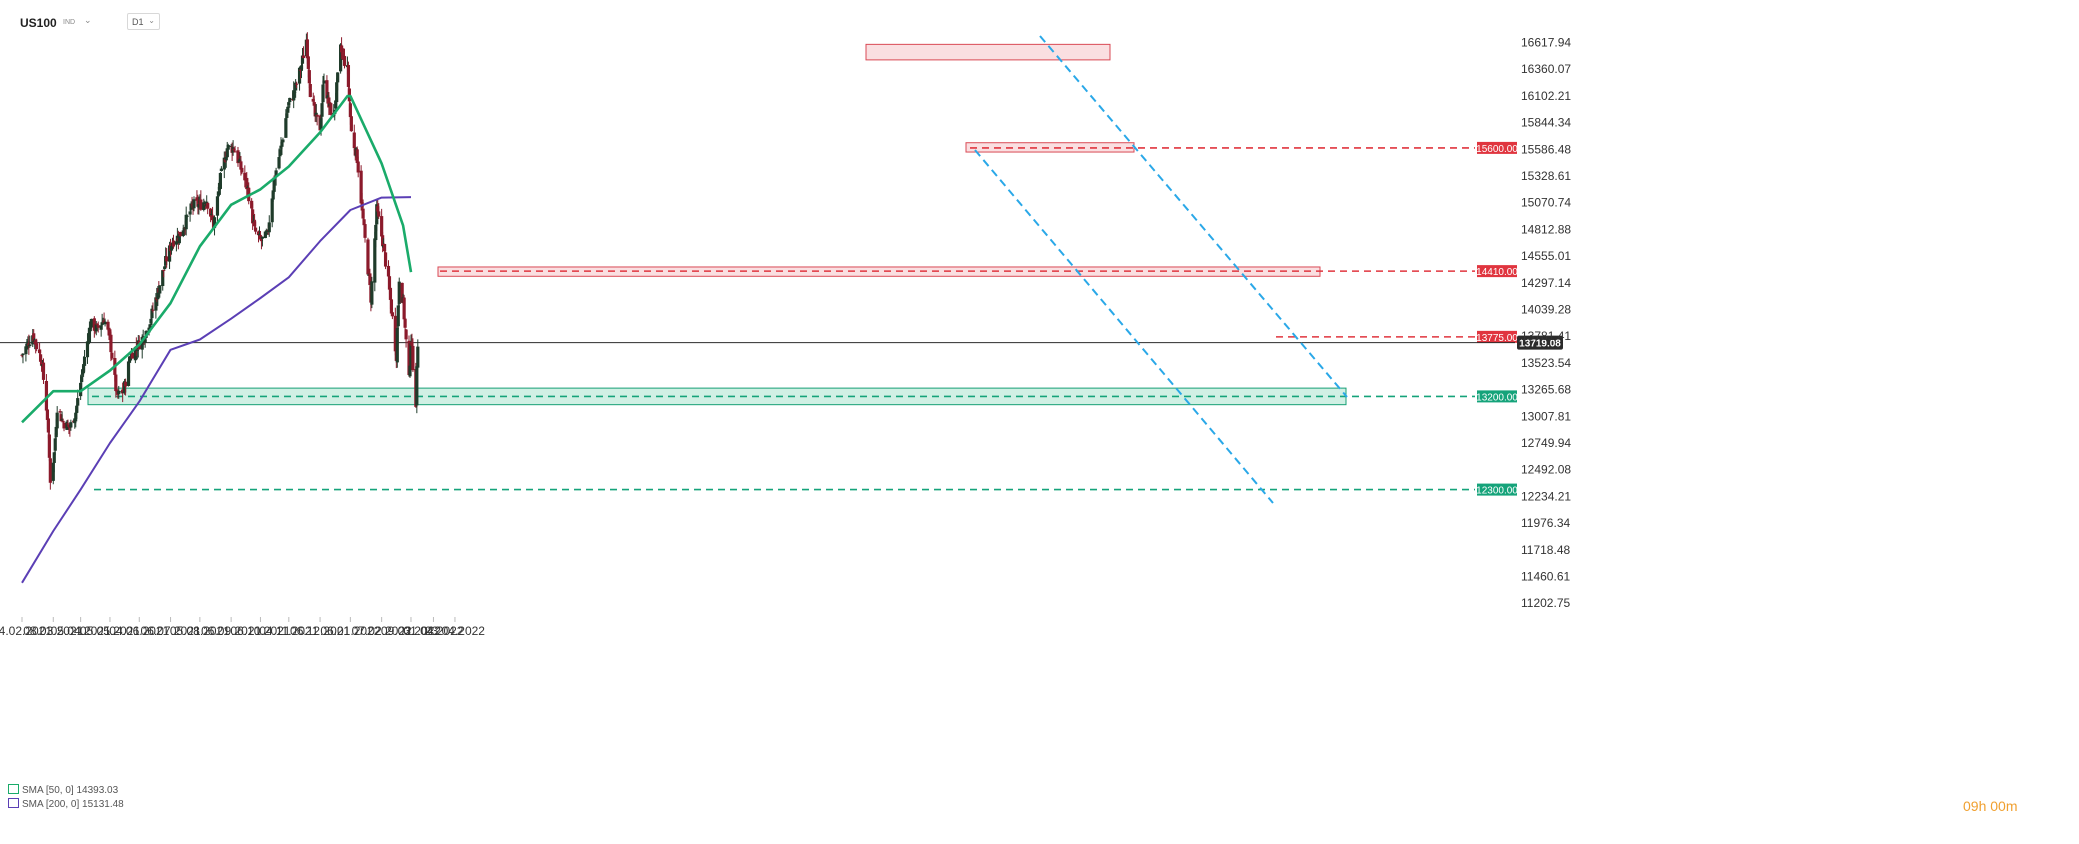 Image resolution: width=2079 pixels, height=844 pixels. I want to click on level-badge-label-2: 13775.00, so click(1497, 338).